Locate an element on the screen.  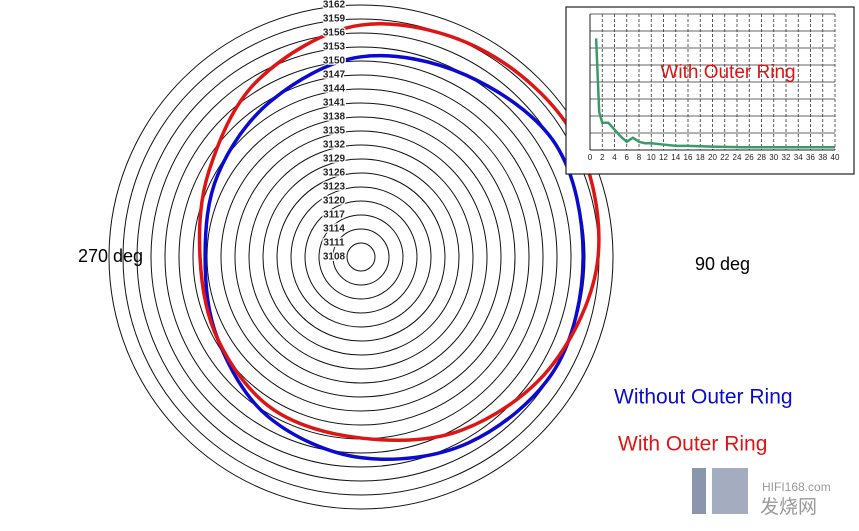
angle-label: 90 deg is located at coordinates (722, 264).